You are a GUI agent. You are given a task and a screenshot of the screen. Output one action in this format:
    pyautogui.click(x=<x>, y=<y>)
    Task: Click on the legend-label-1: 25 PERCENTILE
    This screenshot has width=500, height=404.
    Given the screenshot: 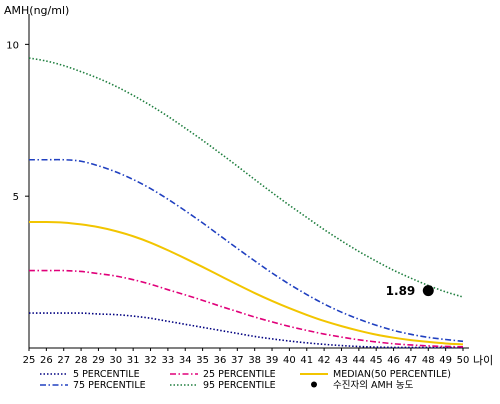 What is the action you would take?
    pyautogui.click(x=239, y=374)
    